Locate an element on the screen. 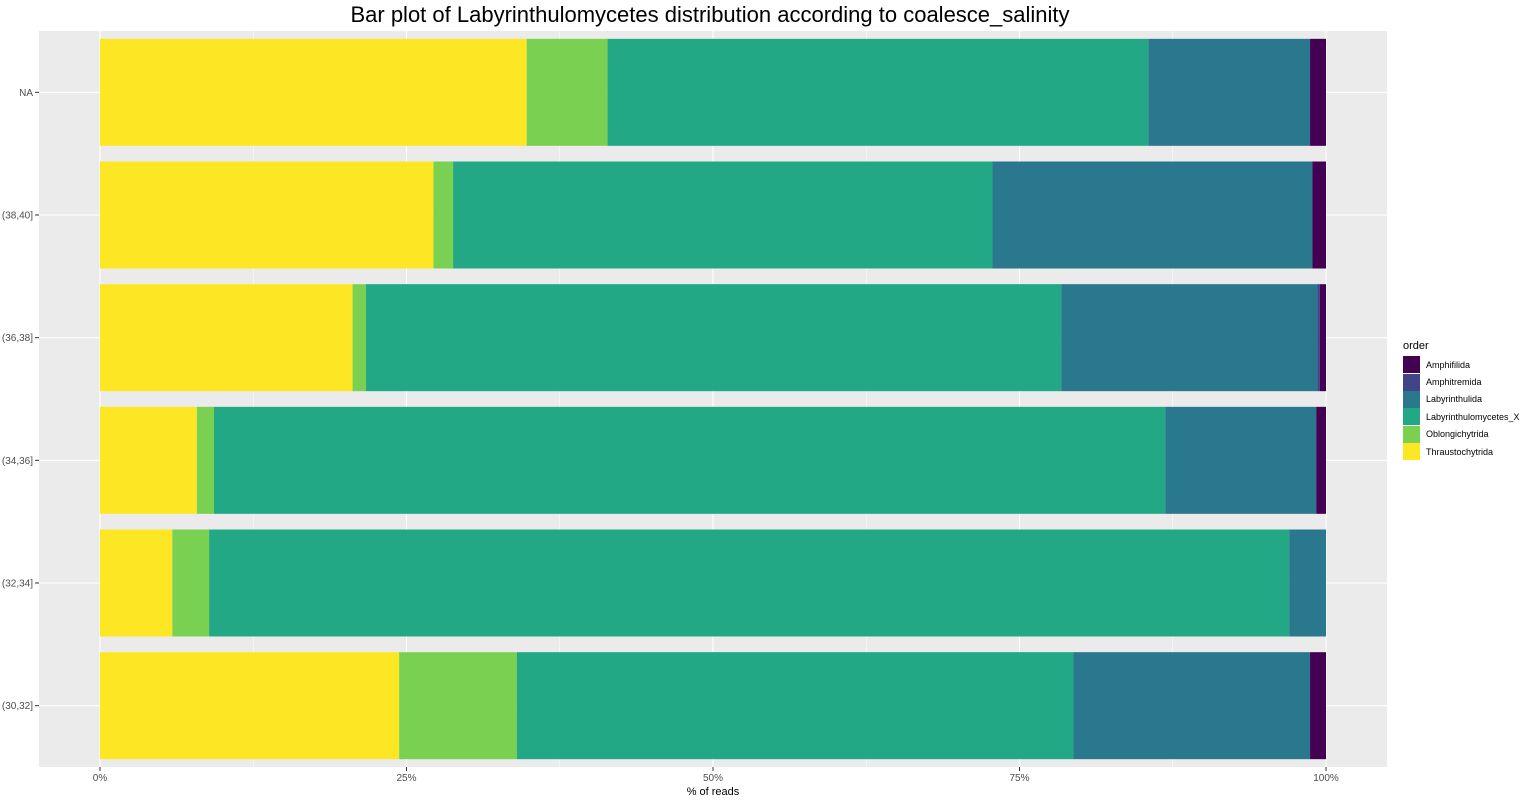 This screenshot has width=1536, height=802. x-axis-title: % of reads is located at coordinates (713, 792).